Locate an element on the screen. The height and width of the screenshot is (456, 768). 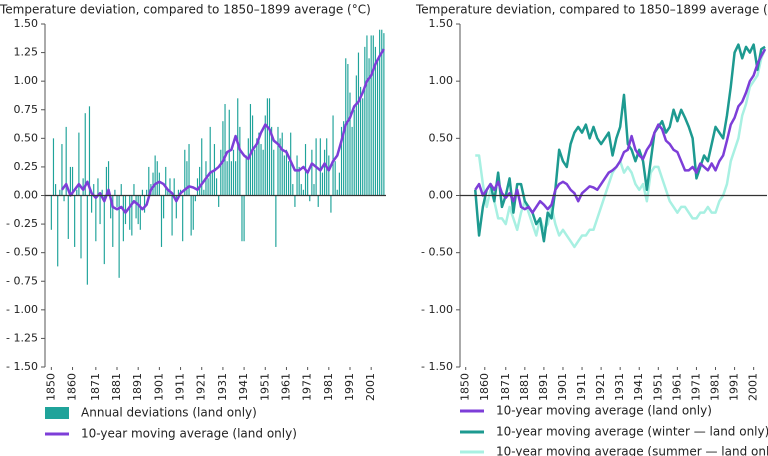
legend-label: Annual deviations (land only) is located at coordinates (169, 413).